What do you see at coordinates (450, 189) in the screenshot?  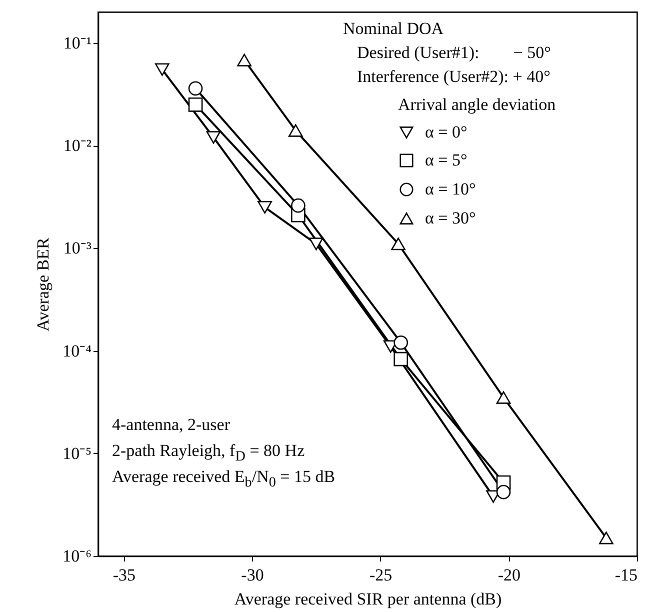 I see `legend-label: α = 10°` at bounding box center [450, 189].